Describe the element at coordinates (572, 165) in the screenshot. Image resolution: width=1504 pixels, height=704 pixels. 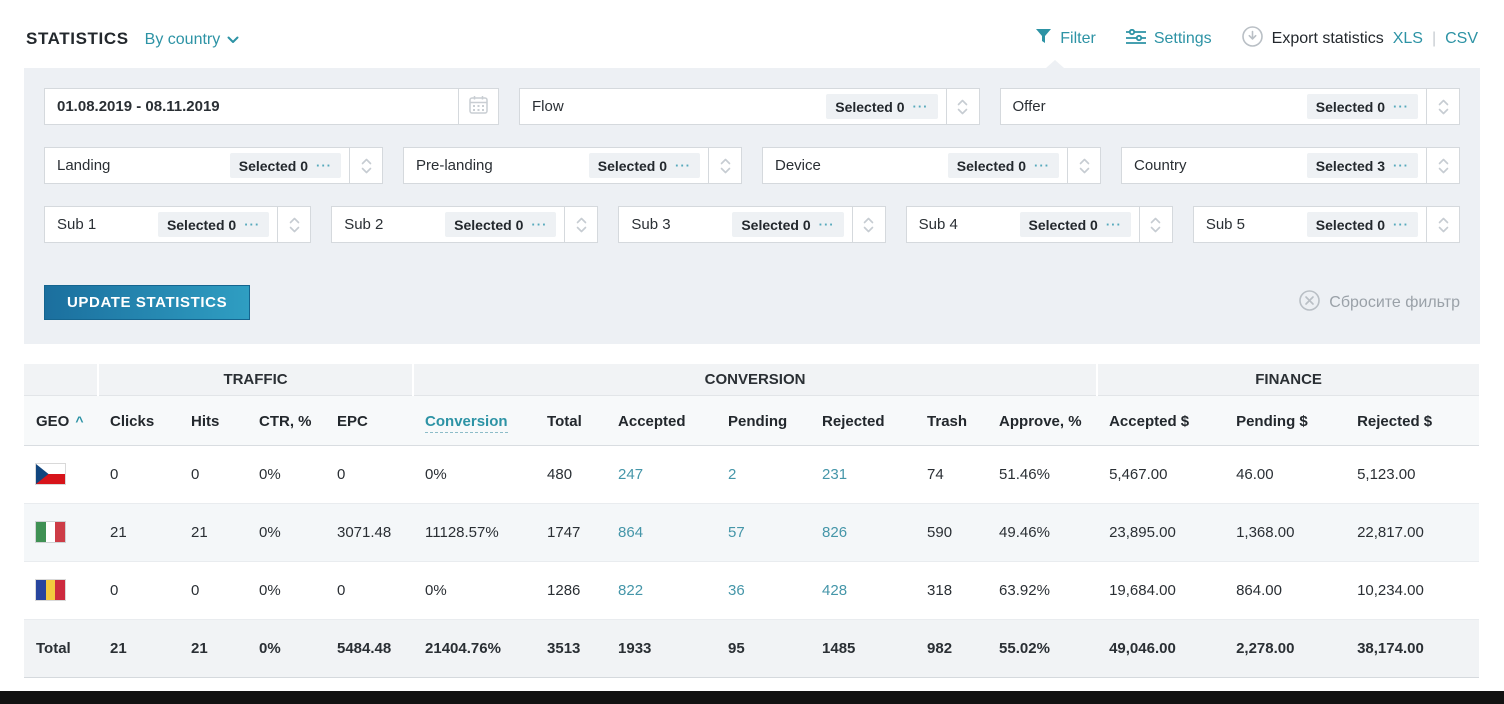
I see `filter-select-pre-landing: Pre-landing Selected 0 ···` at that location.